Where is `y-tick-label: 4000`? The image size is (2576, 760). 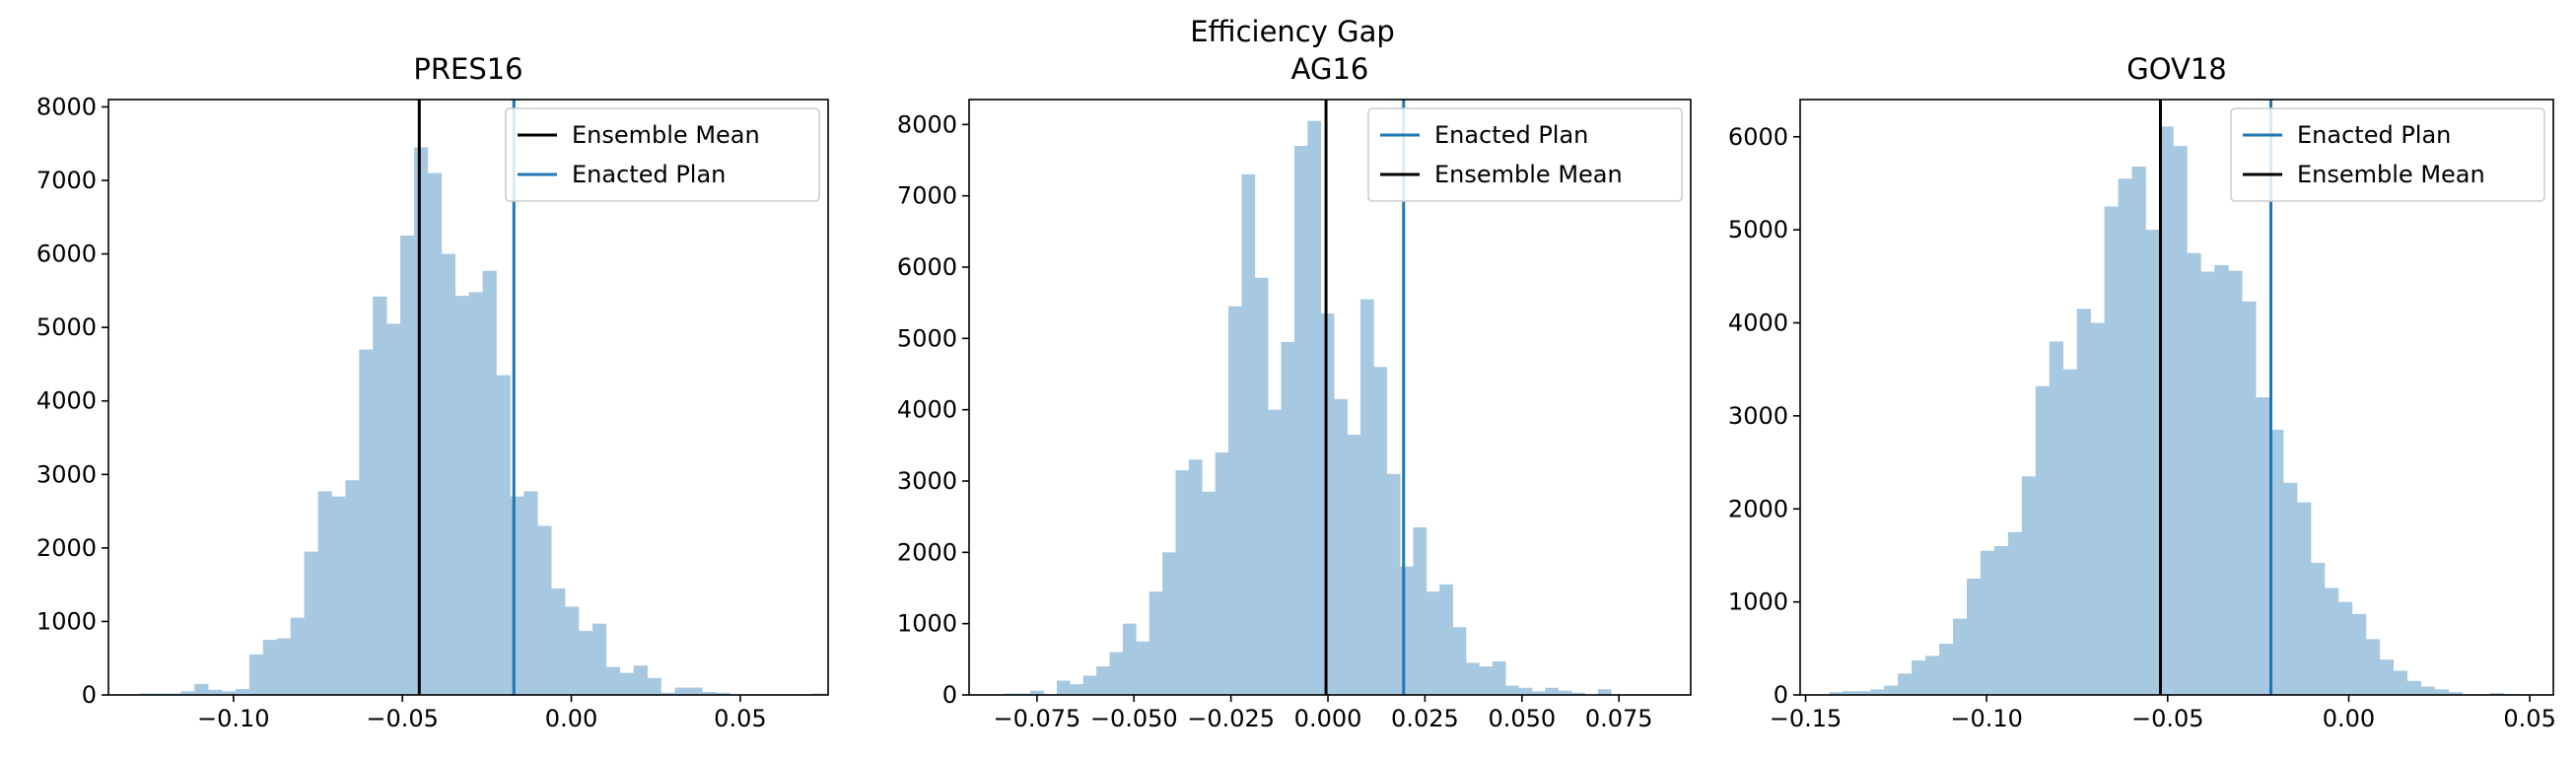 y-tick-label: 4000 is located at coordinates (1758, 324).